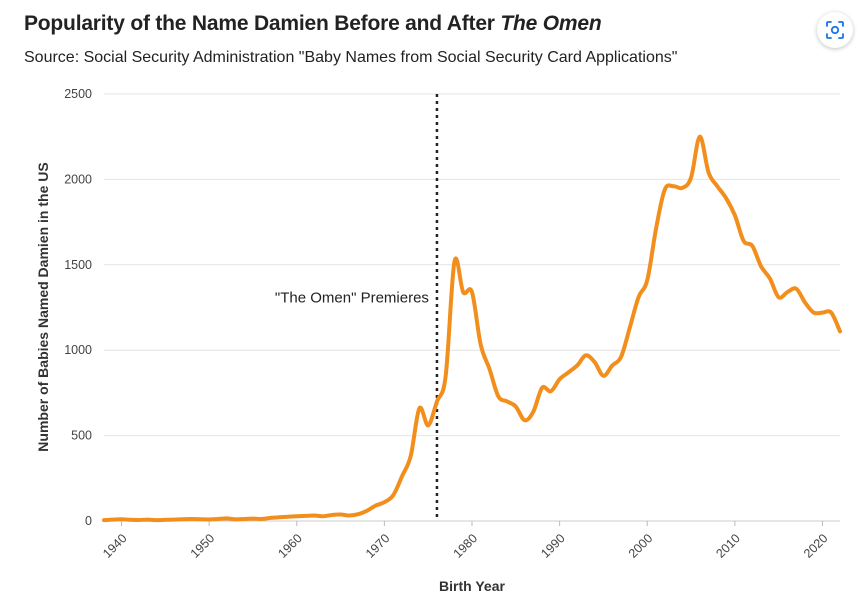 The width and height of the screenshot is (865, 602). I want to click on y-tick-label: 2000, so click(78, 179).